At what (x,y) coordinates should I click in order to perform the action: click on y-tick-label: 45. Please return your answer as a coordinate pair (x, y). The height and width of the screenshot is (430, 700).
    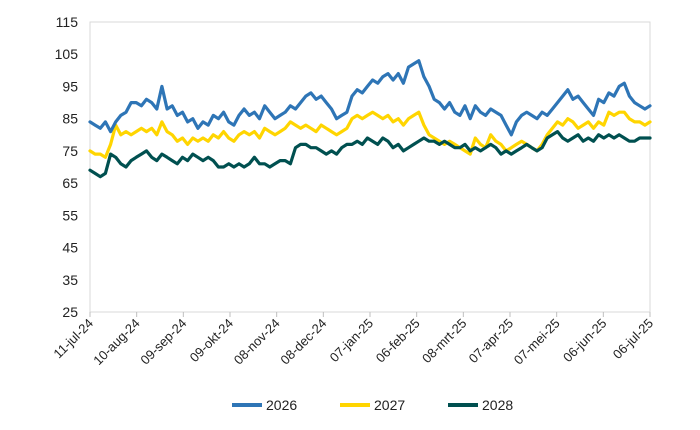
    Looking at the image, I should click on (70, 248).